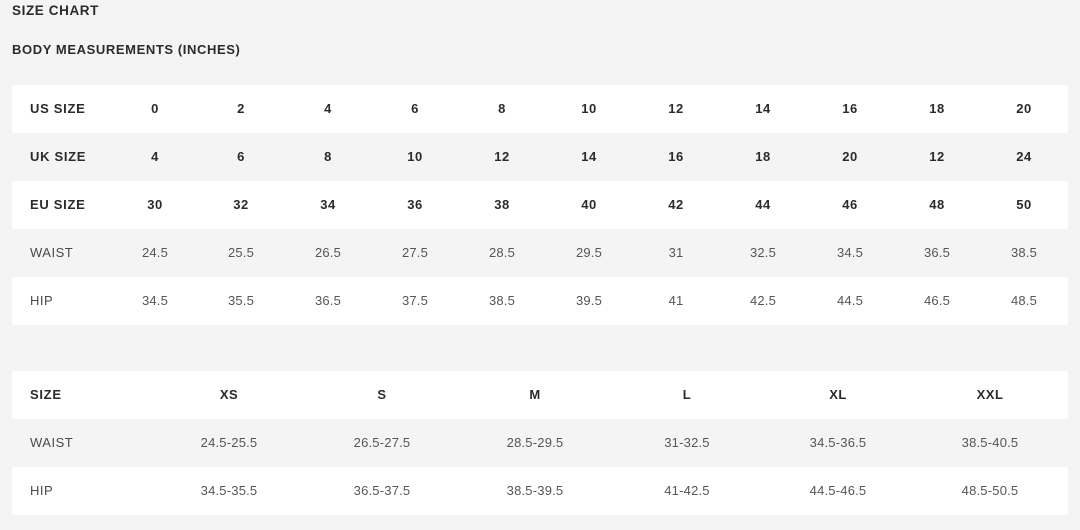 Image resolution: width=1080 pixels, height=530 pixels. Describe the element at coordinates (1024, 156) in the screenshot. I see `table-cell: 24` at that location.